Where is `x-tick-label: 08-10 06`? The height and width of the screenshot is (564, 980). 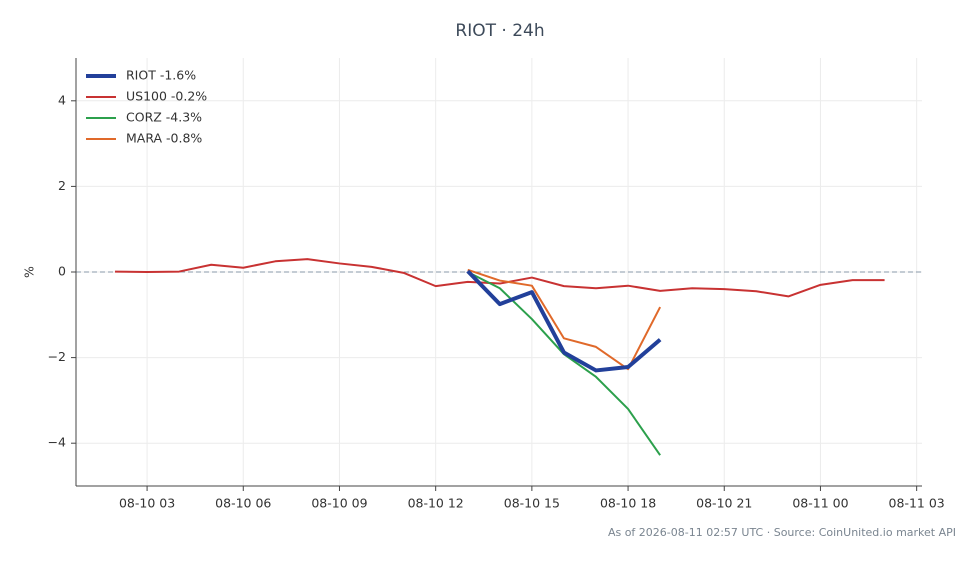
x-tick-label: 08-10 06 is located at coordinates (243, 503).